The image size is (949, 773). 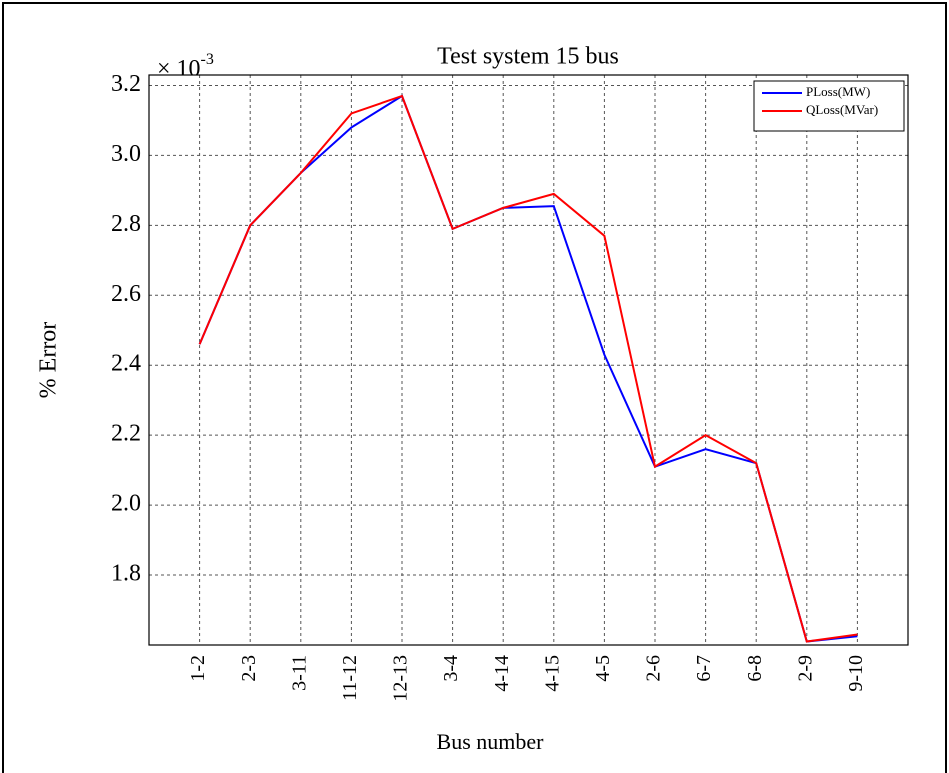 What do you see at coordinates (126, 224) in the screenshot?
I see `y-tick-label: 2.8` at bounding box center [126, 224].